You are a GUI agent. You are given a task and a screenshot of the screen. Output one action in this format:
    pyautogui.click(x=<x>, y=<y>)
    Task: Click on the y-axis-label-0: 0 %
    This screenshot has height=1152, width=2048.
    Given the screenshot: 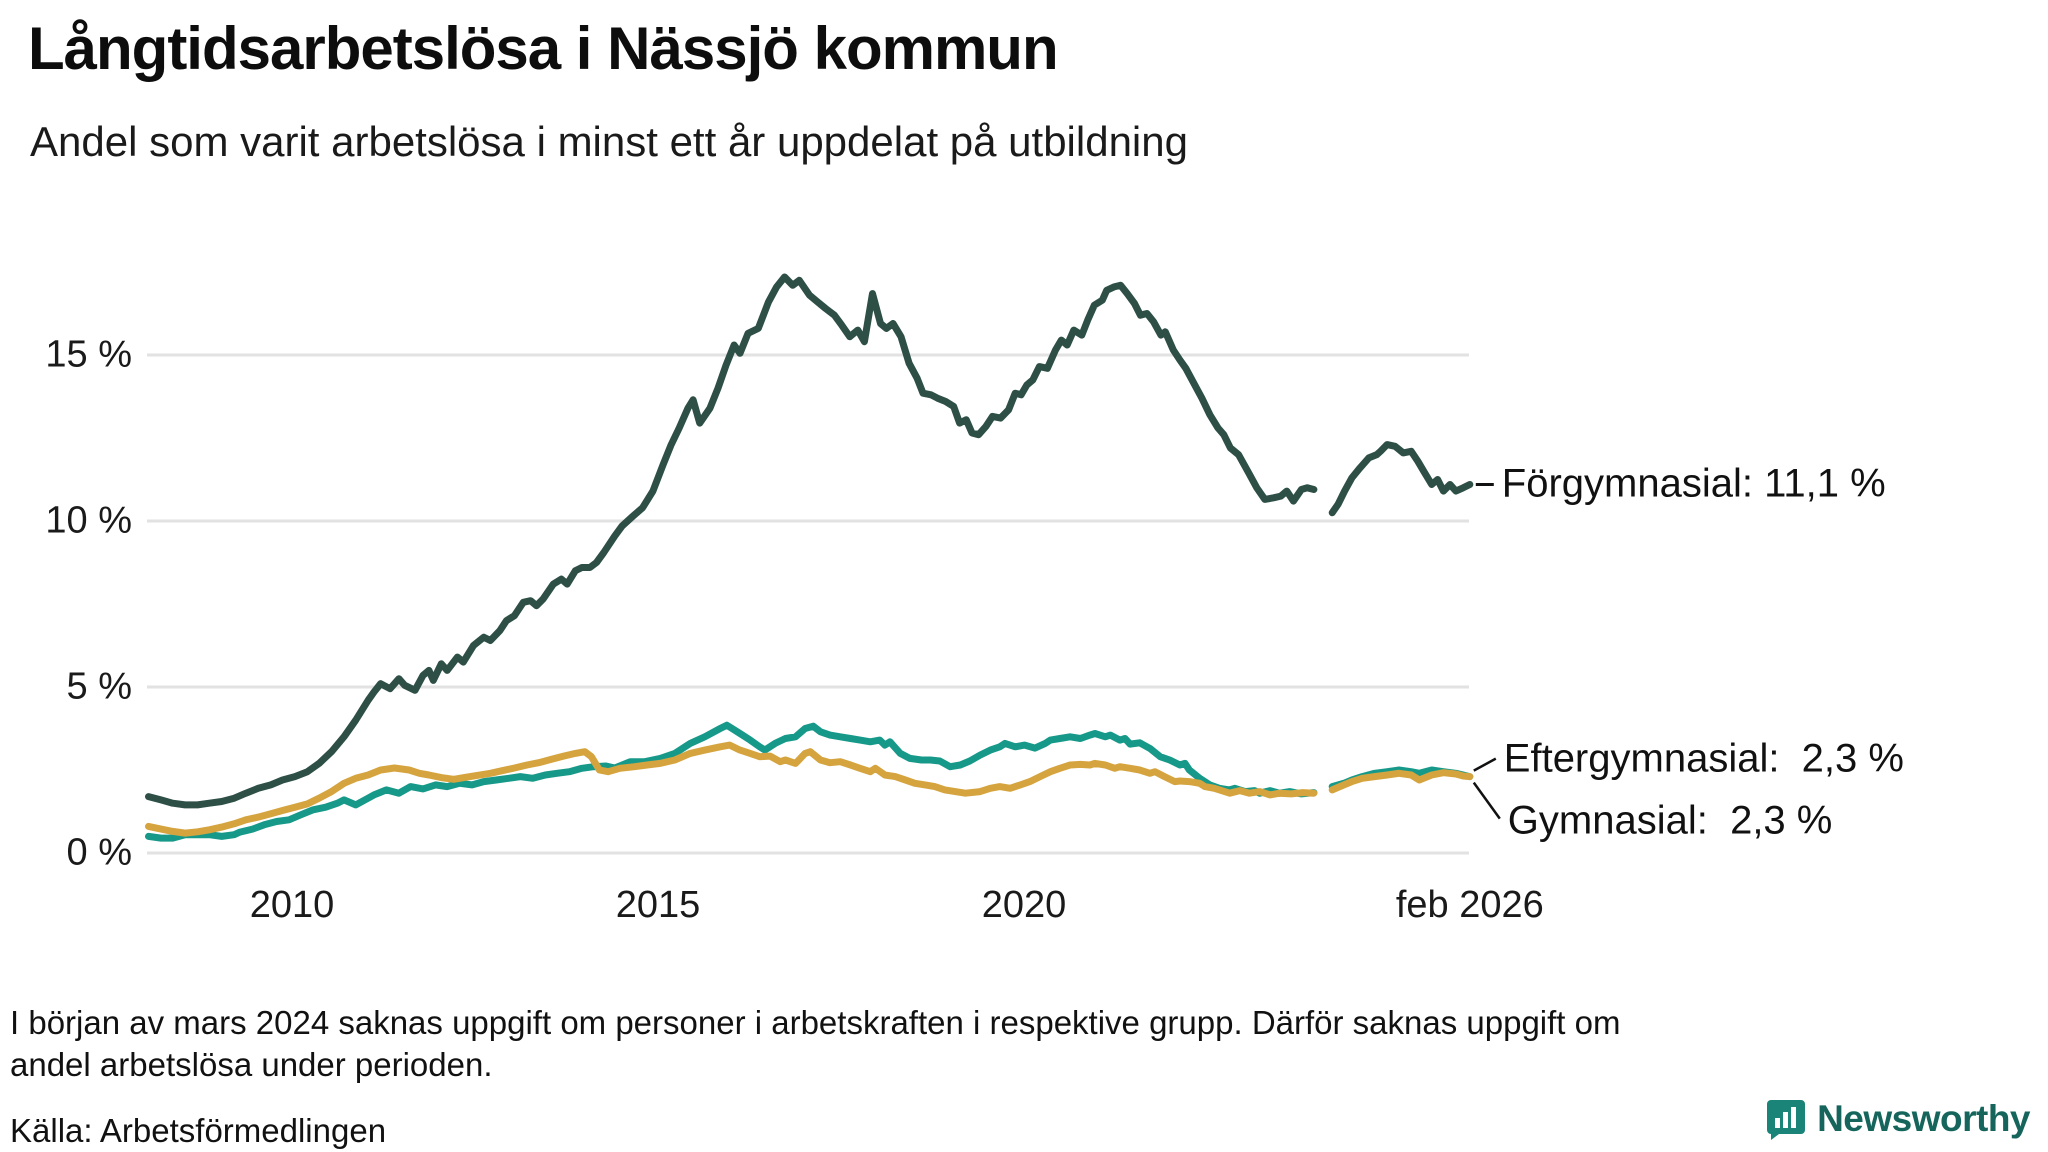 What is the action you would take?
    pyautogui.click(x=99, y=852)
    